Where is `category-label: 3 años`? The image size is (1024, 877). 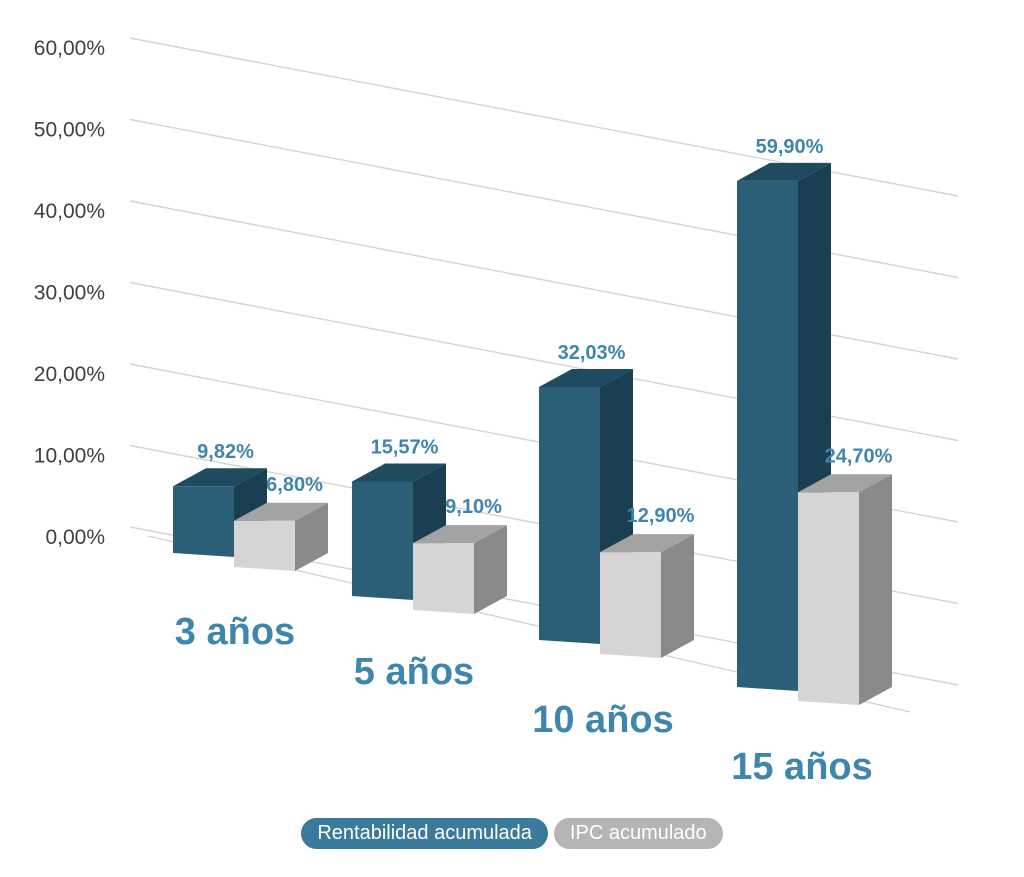 category-label: 3 años is located at coordinates (235, 632).